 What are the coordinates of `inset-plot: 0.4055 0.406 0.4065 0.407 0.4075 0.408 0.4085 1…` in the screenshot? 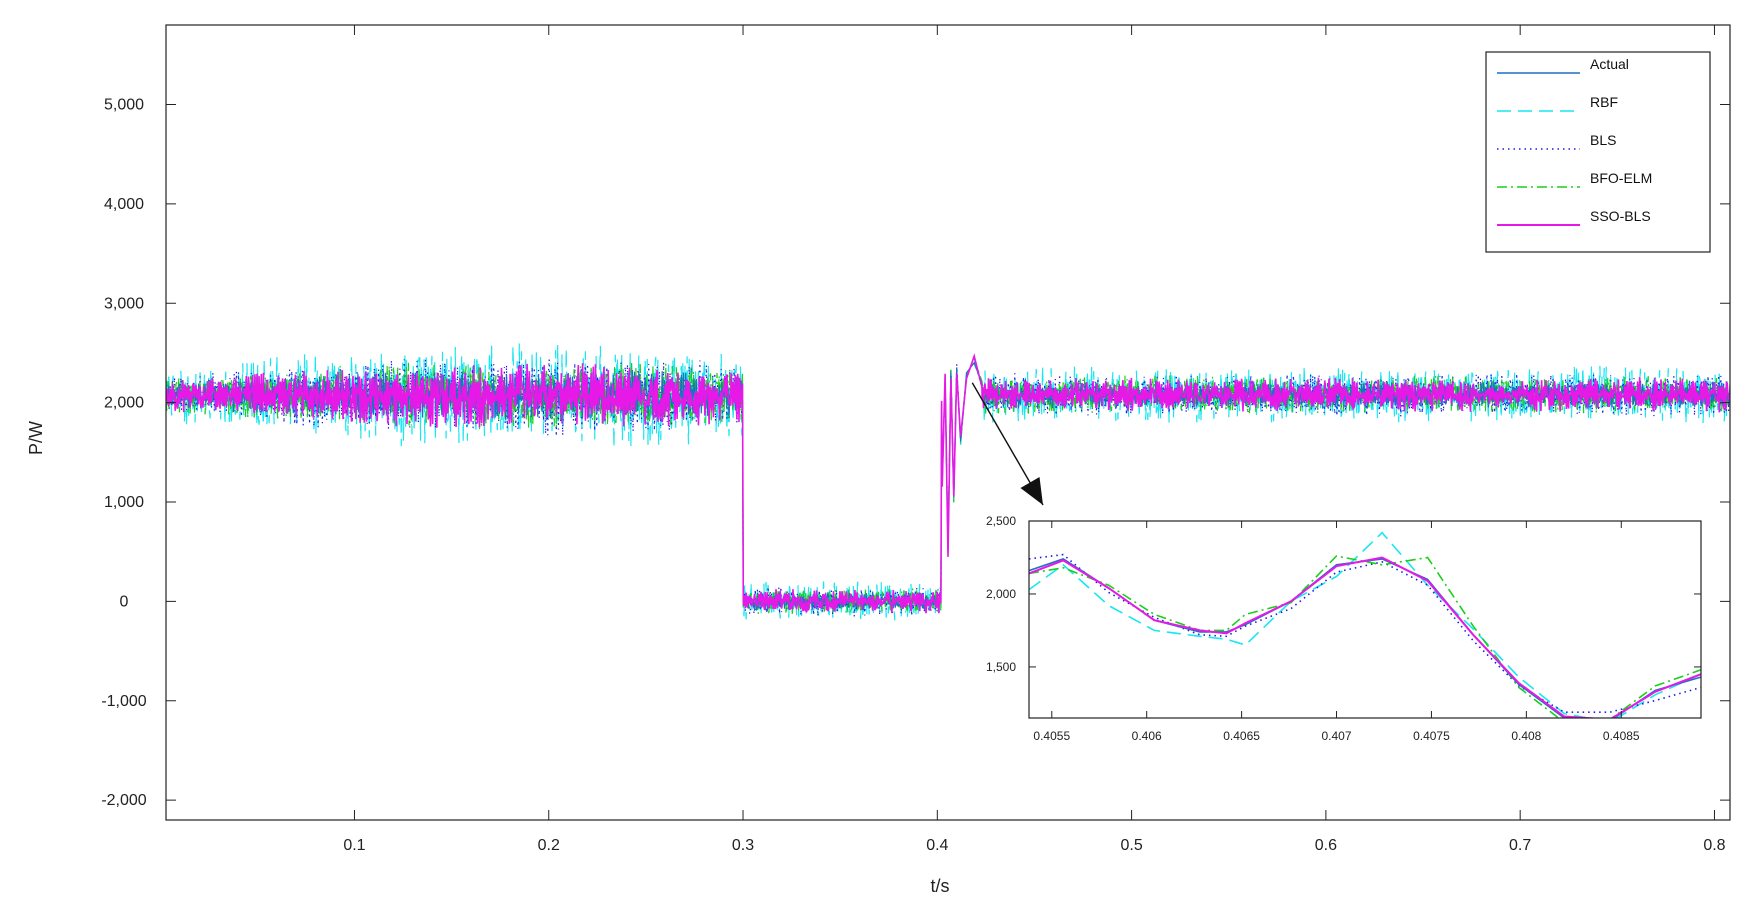 It's located at (1344, 628).